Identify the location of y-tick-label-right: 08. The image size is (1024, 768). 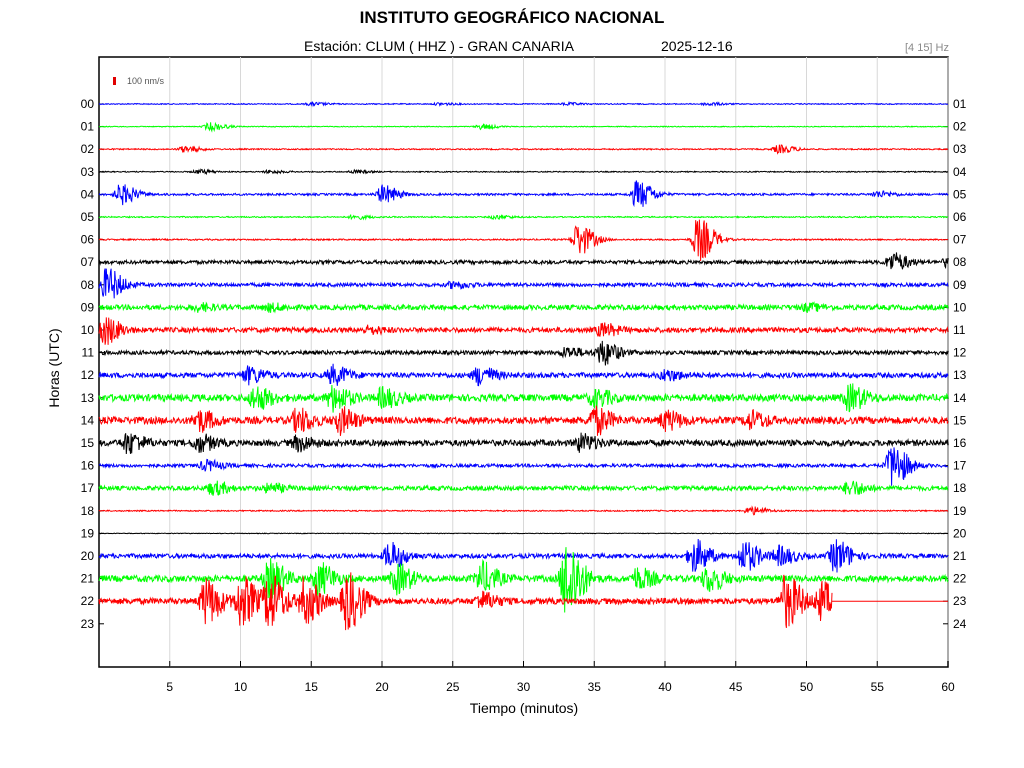
(960, 262).